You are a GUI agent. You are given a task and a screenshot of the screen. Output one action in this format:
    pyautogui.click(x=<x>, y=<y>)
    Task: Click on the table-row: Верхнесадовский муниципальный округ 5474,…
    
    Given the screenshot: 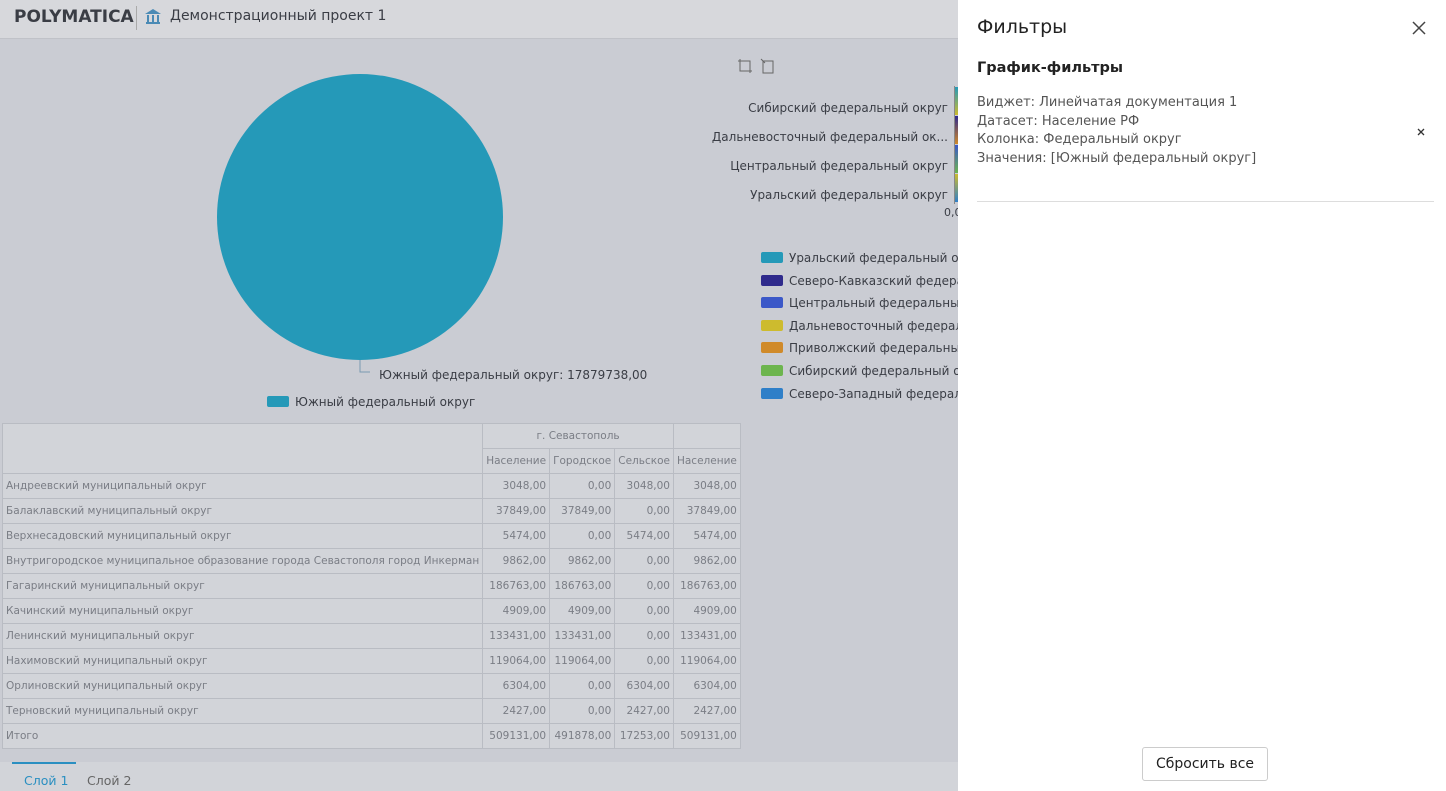 What is the action you would take?
    pyautogui.click(x=371, y=536)
    